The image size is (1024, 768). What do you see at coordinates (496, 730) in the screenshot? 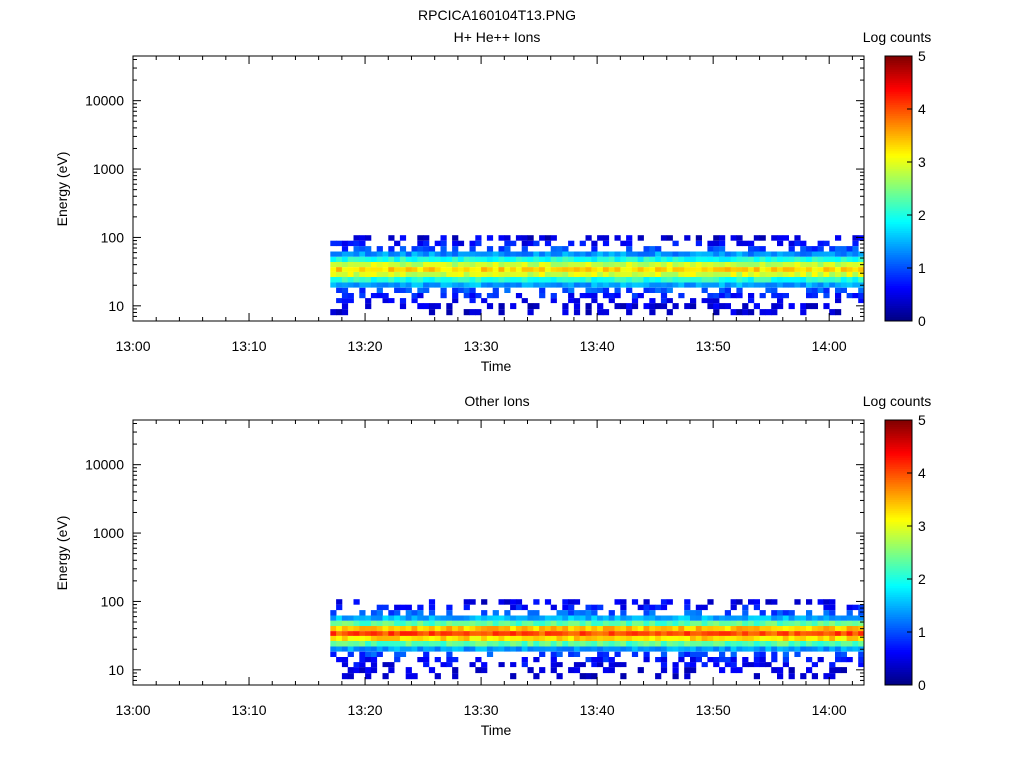
I see `x-axis-label: Time` at bounding box center [496, 730].